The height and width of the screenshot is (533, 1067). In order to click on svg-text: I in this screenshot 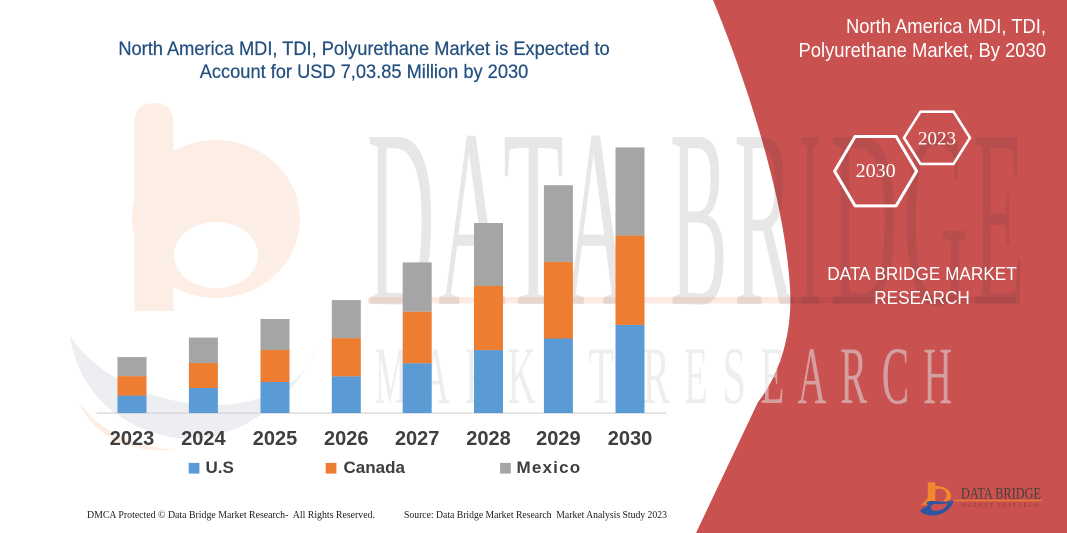, I will do `click(810, 219)`.